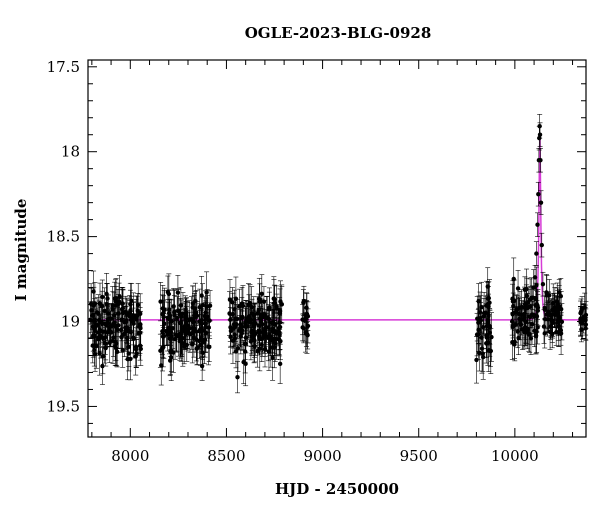 This screenshot has width=600, height=512. What do you see at coordinates (419, 456) in the screenshot?
I see `x-tick-label: 9500` at bounding box center [419, 456].